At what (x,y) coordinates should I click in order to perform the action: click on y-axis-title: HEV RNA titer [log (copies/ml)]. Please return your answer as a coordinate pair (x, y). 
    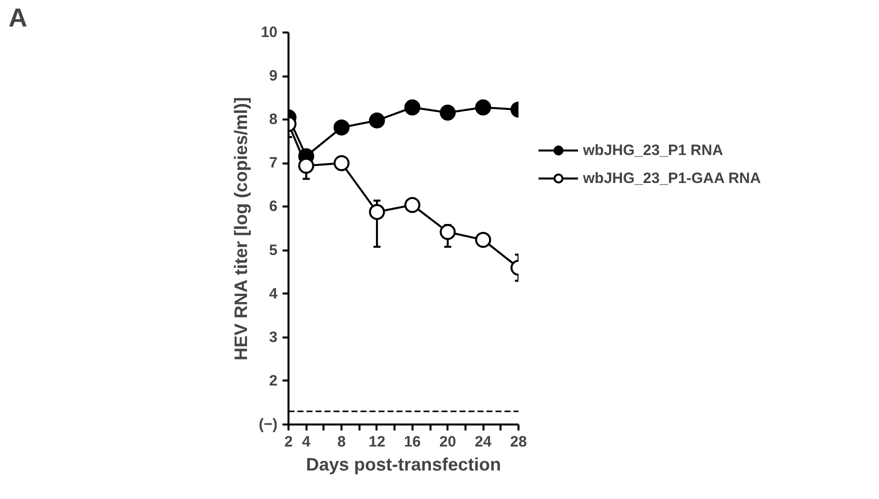
    Looking at the image, I should click on (240, 229).